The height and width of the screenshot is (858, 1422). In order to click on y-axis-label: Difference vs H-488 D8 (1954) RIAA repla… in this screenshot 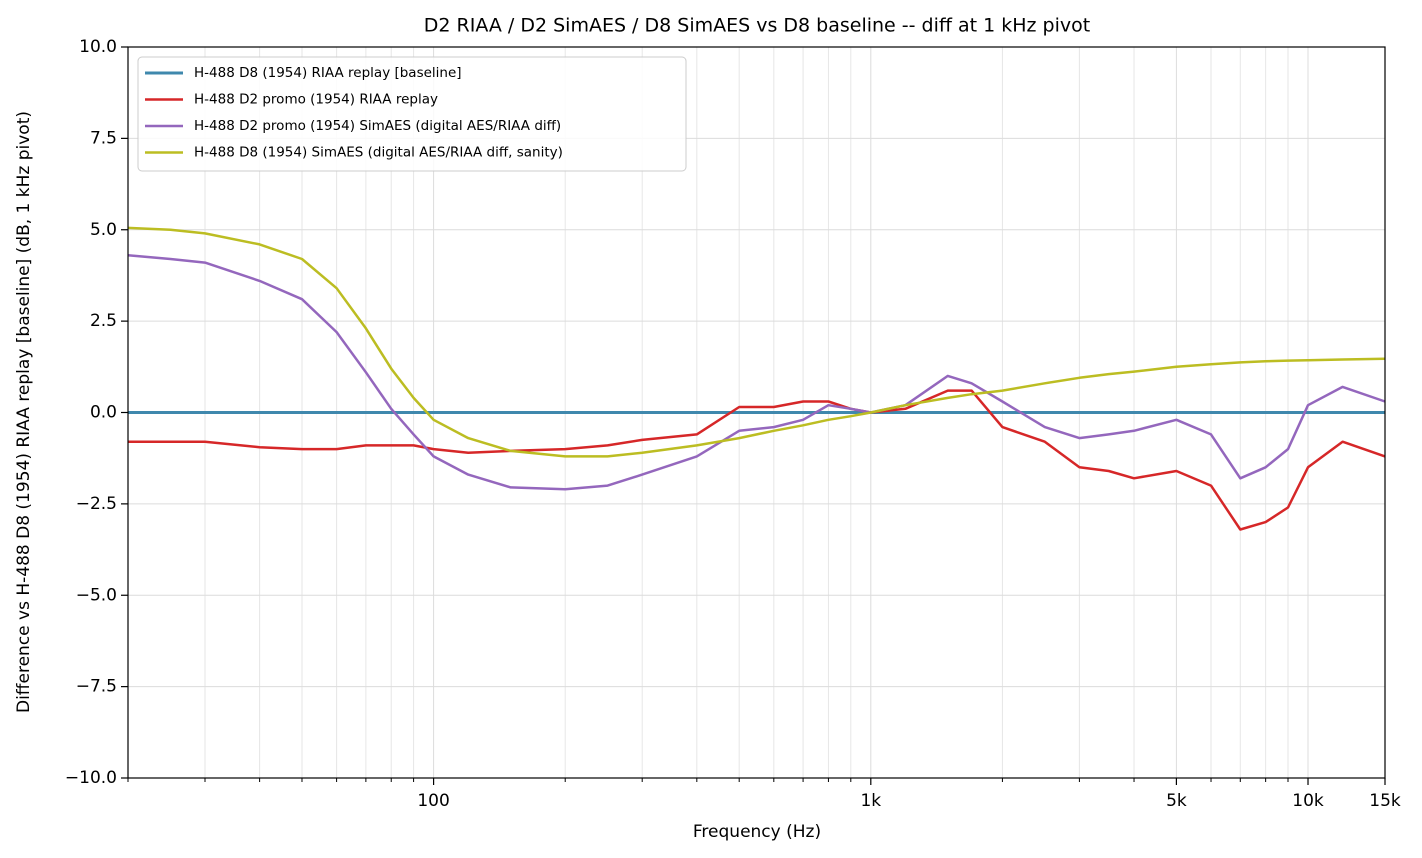, I will do `click(24, 412)`.